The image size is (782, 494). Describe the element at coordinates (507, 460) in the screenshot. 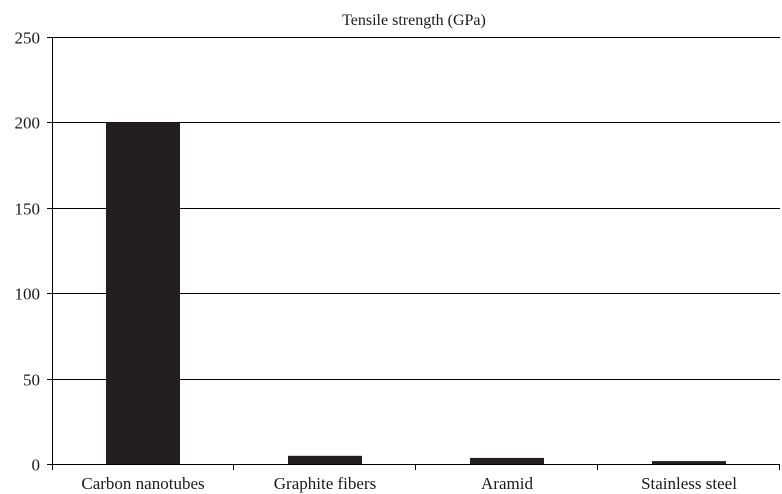

I see `bar-aramid` at that location.